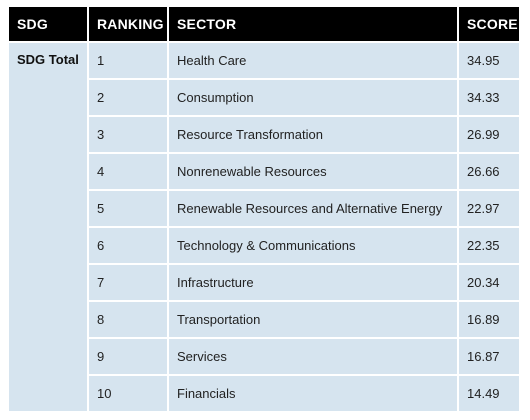 The image size is (530, 420). Describe the element at coordinates (313, 357) in the screenshot. I see `sector-cell: Services` at that location.